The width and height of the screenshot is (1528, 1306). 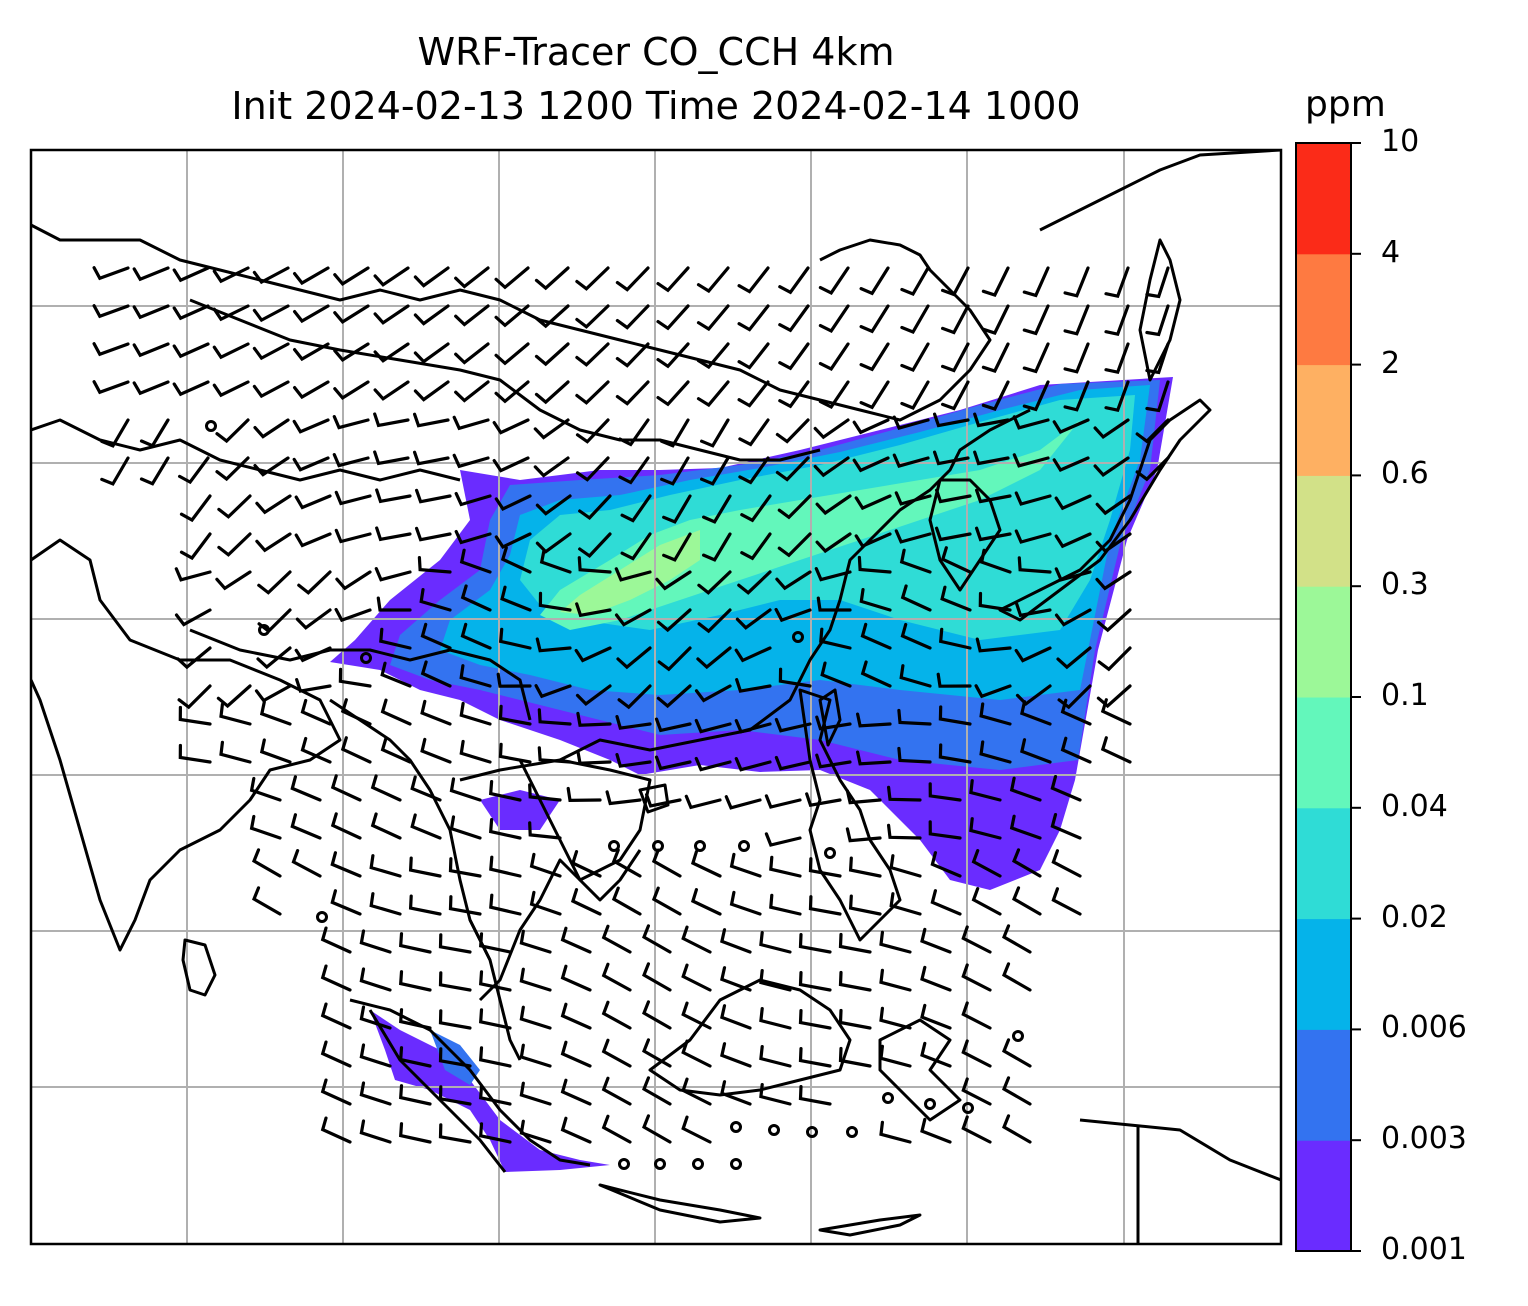 I want to click on coast-hainan, so click(x=654, y=798).